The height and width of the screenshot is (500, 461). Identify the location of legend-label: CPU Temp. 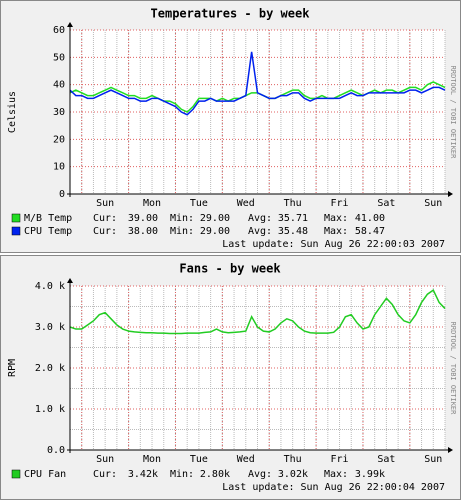
(48, 231).